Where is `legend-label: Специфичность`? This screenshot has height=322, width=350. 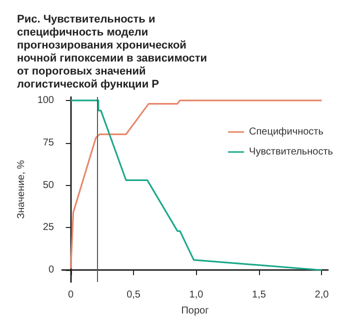 legend-label: Специфичность is located at coordinates (286, 132).